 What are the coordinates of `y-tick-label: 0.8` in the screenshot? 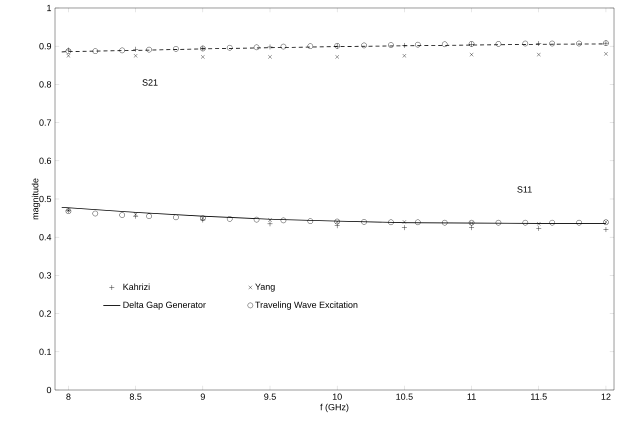 It's located at (45, 84).